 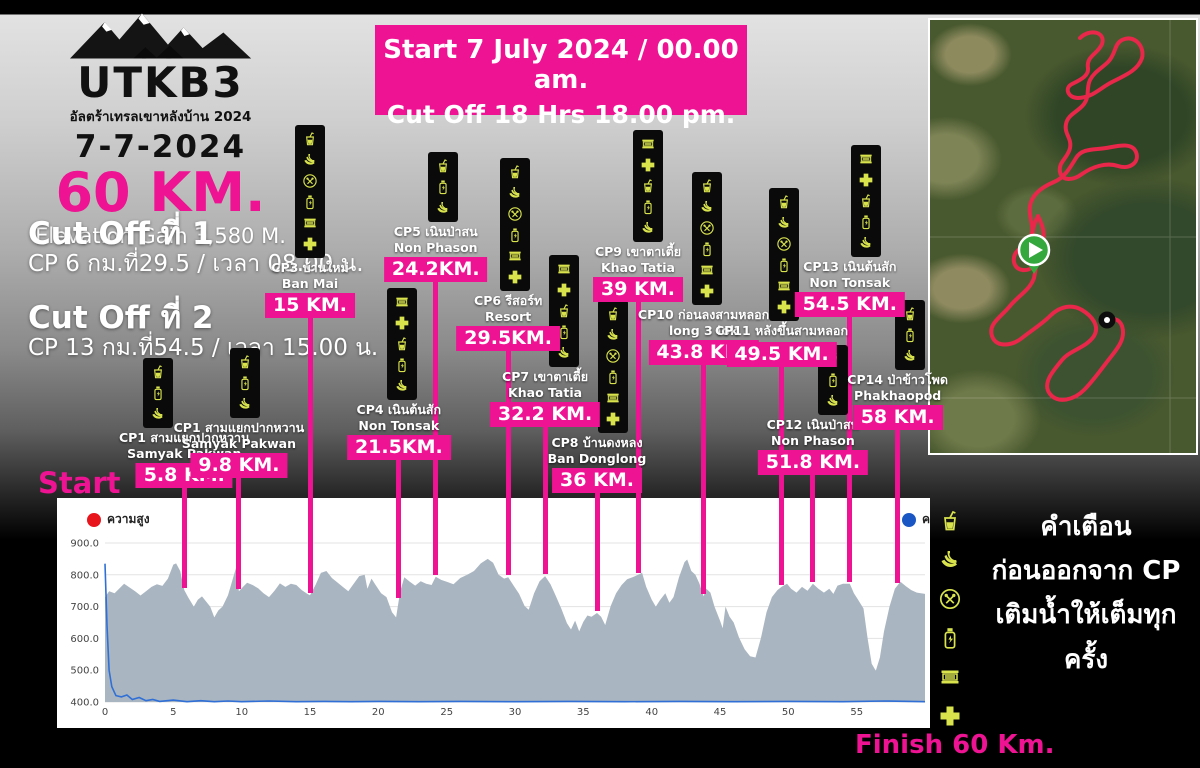 What do you see at coordinates (720, 712) in the screenshot?
I see `x-tick-label: 45` at bounding box center [720, 712].